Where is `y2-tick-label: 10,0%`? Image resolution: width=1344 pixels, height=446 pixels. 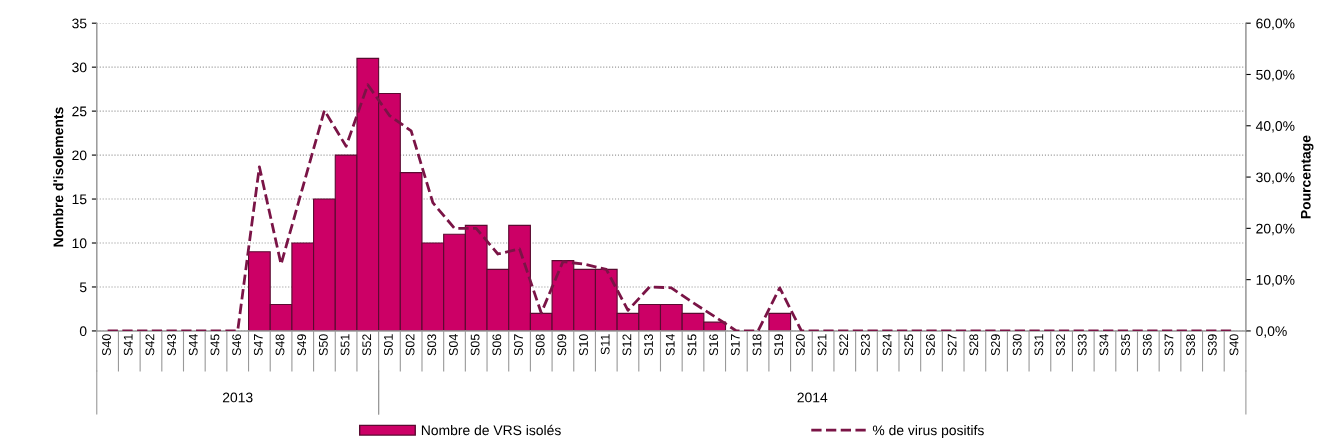
y2-tick-label: 10,0% is located at coordinates (1275, 280).